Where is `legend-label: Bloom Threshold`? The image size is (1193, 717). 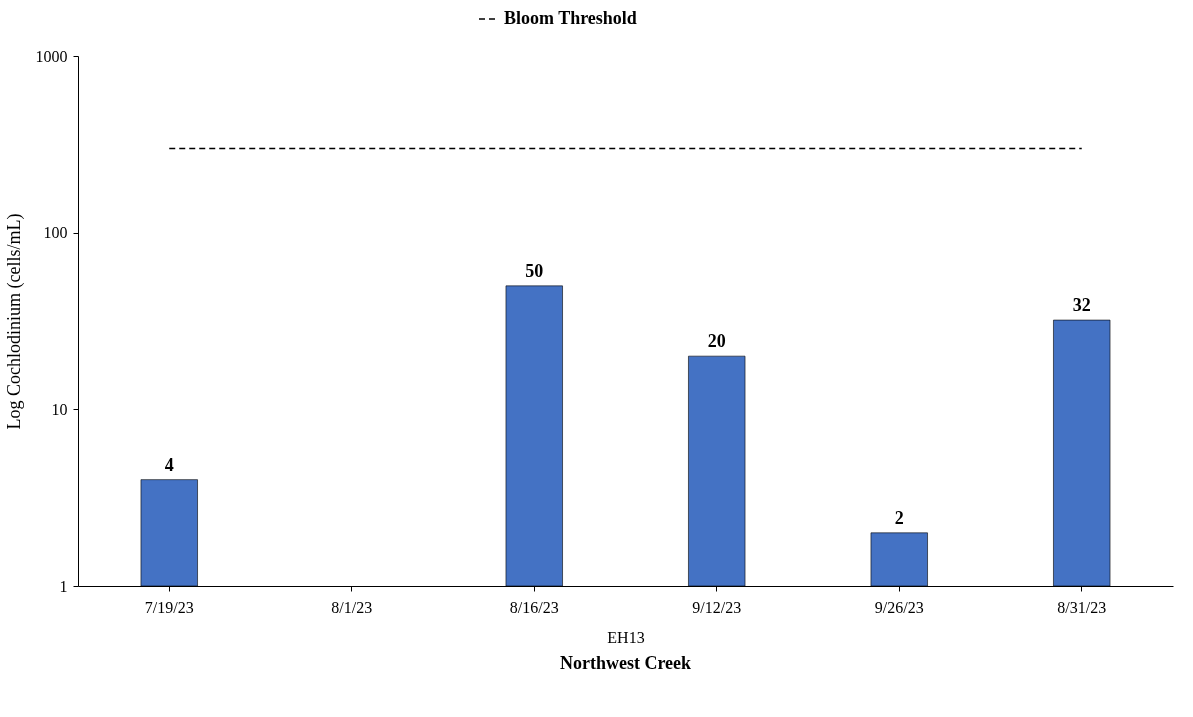
legend-label: Bloom Threshold is located at coordinates (570, 18).